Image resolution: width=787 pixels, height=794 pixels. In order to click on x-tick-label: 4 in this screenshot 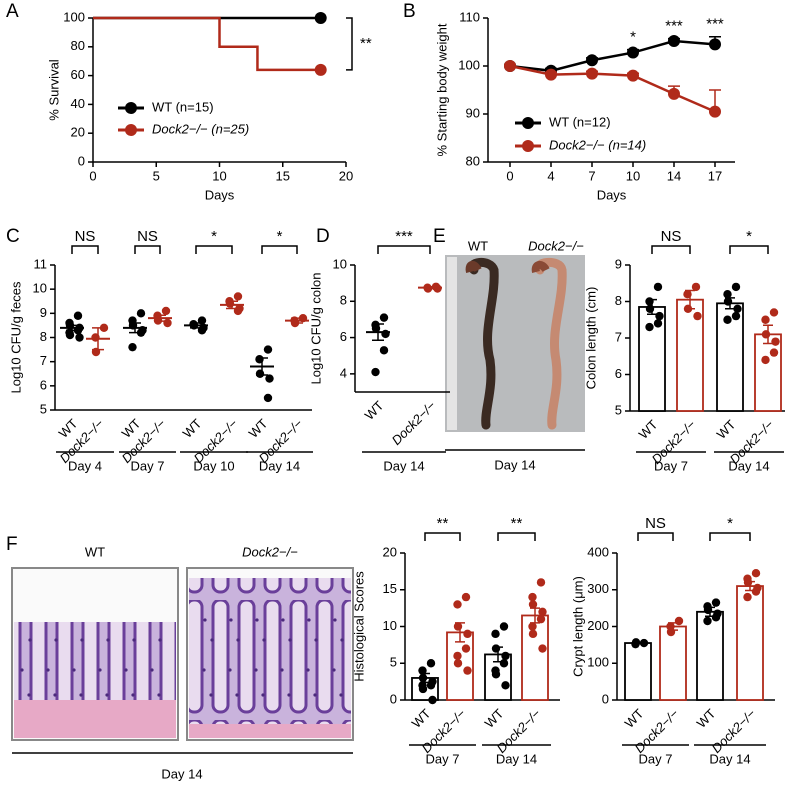, I will do `click(550, 175)`.